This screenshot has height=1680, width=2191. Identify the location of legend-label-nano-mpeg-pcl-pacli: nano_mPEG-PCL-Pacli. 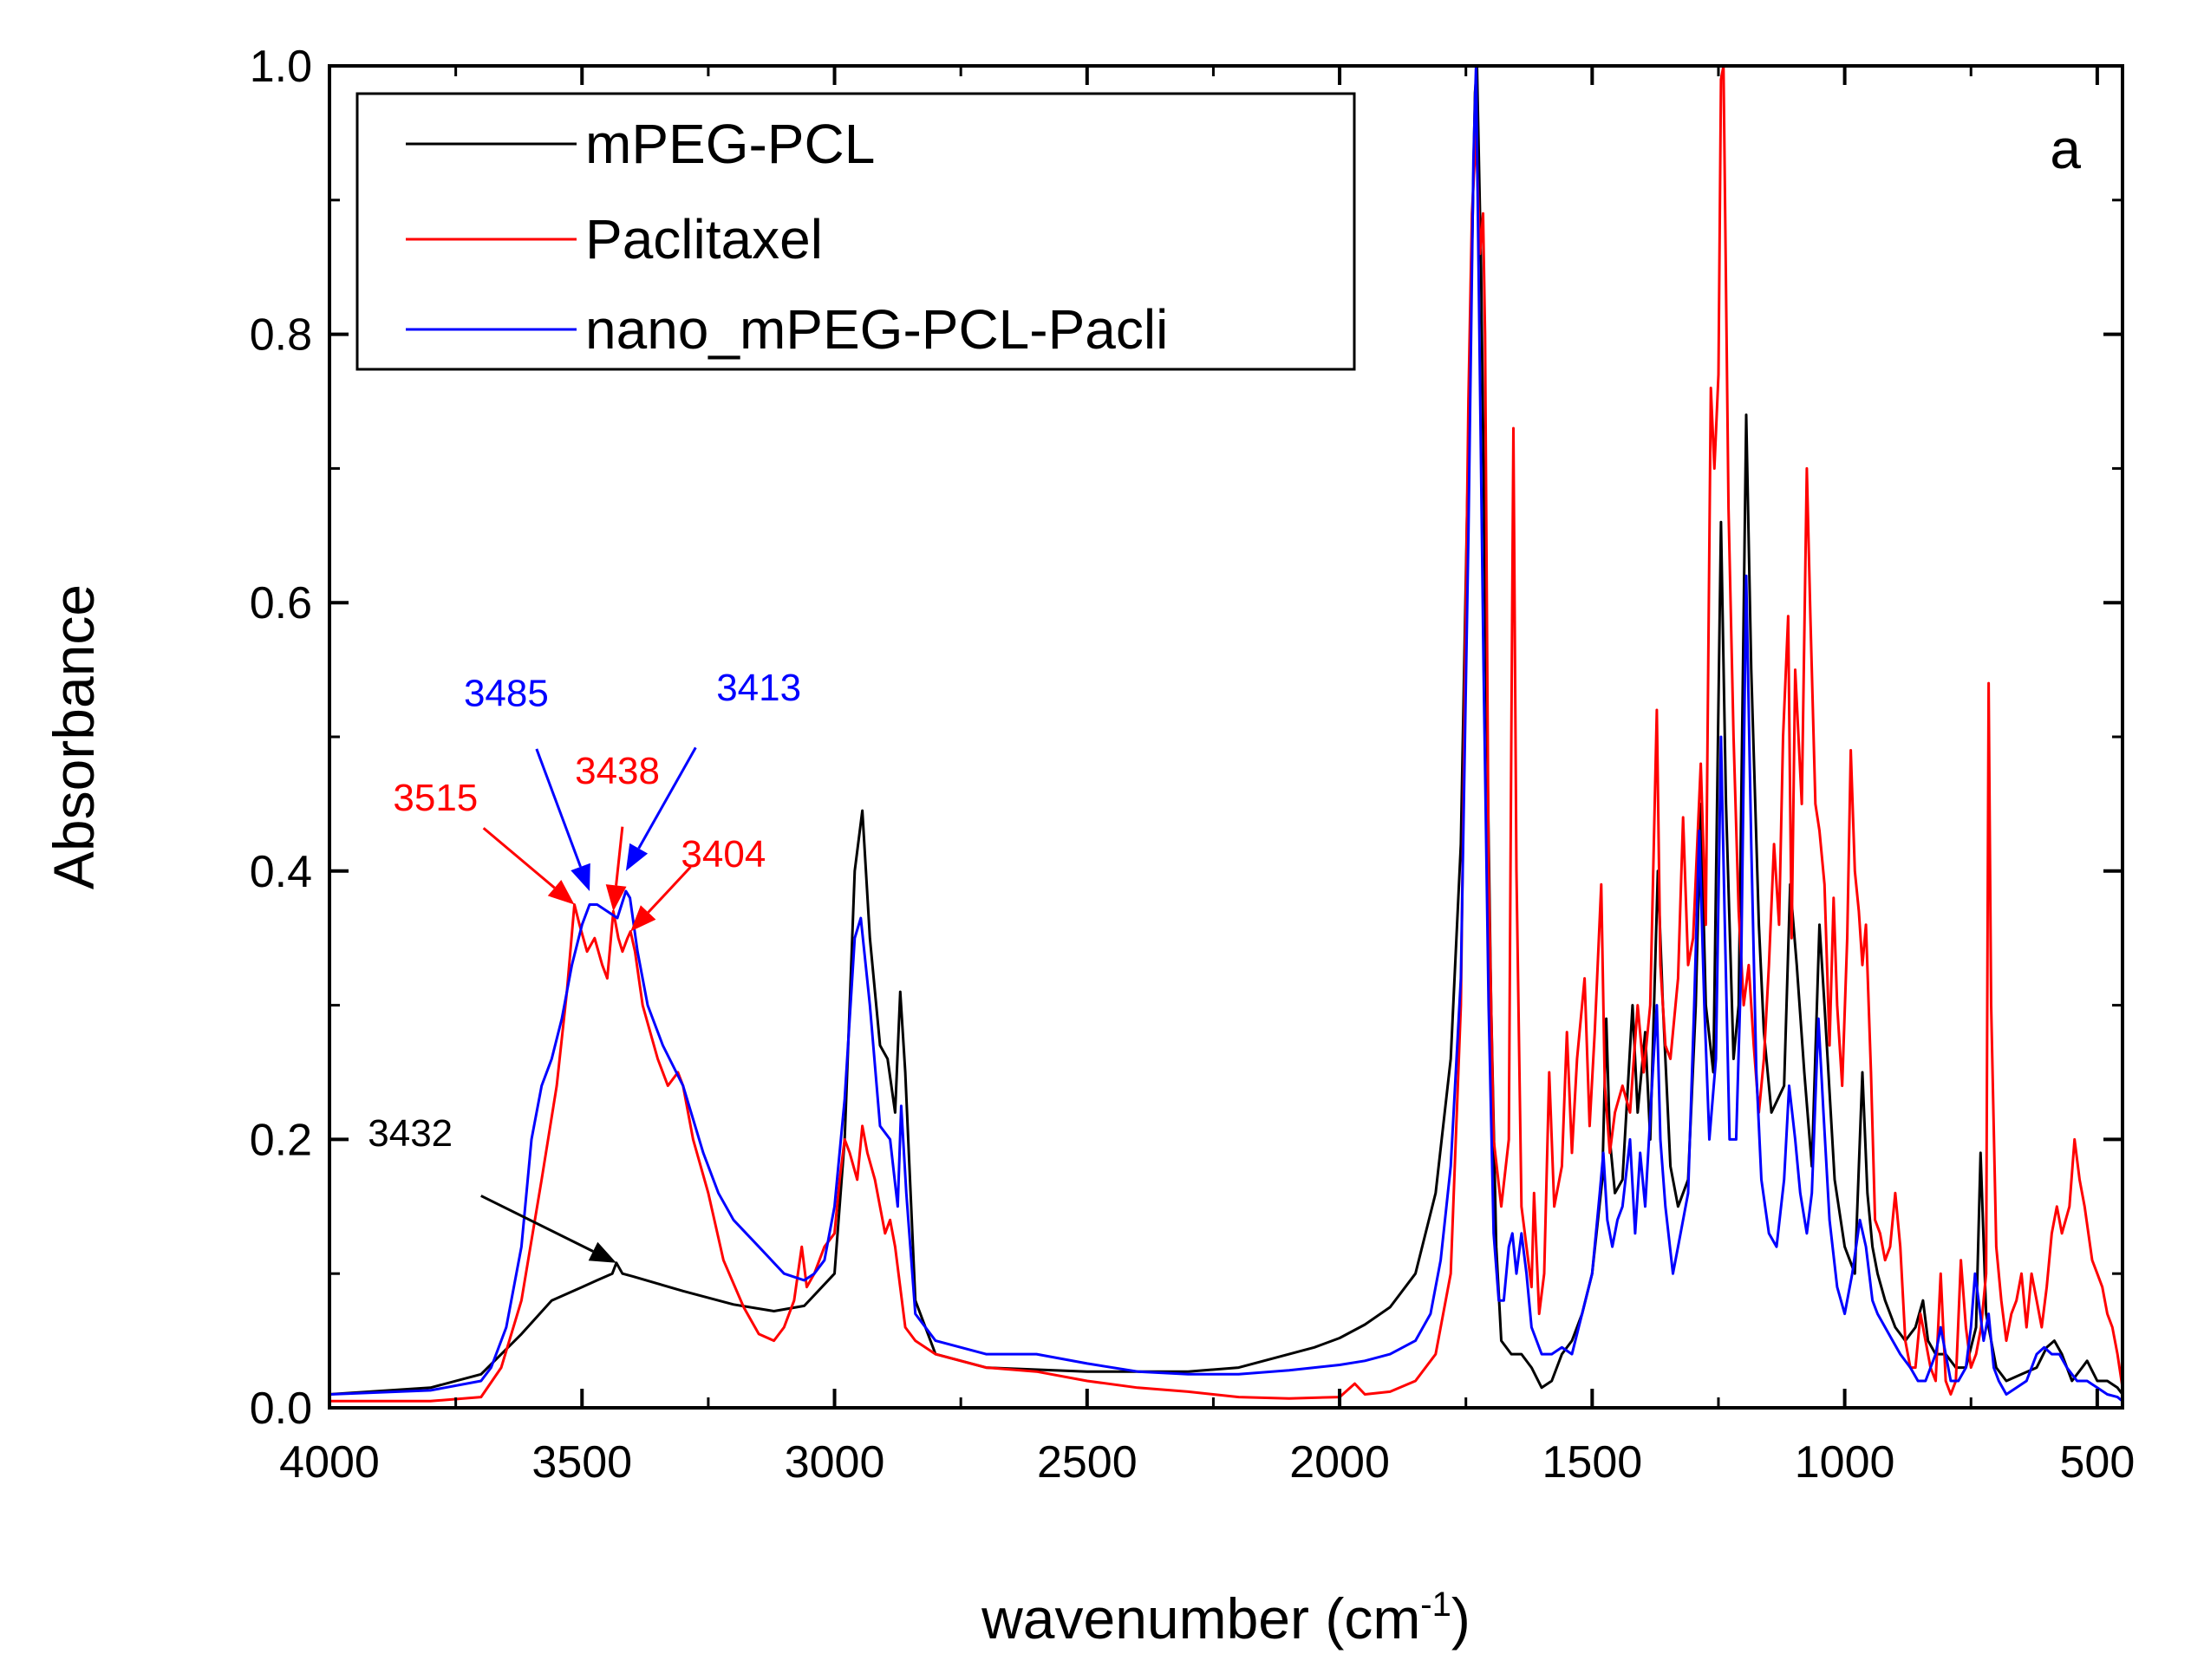
(876, 329).